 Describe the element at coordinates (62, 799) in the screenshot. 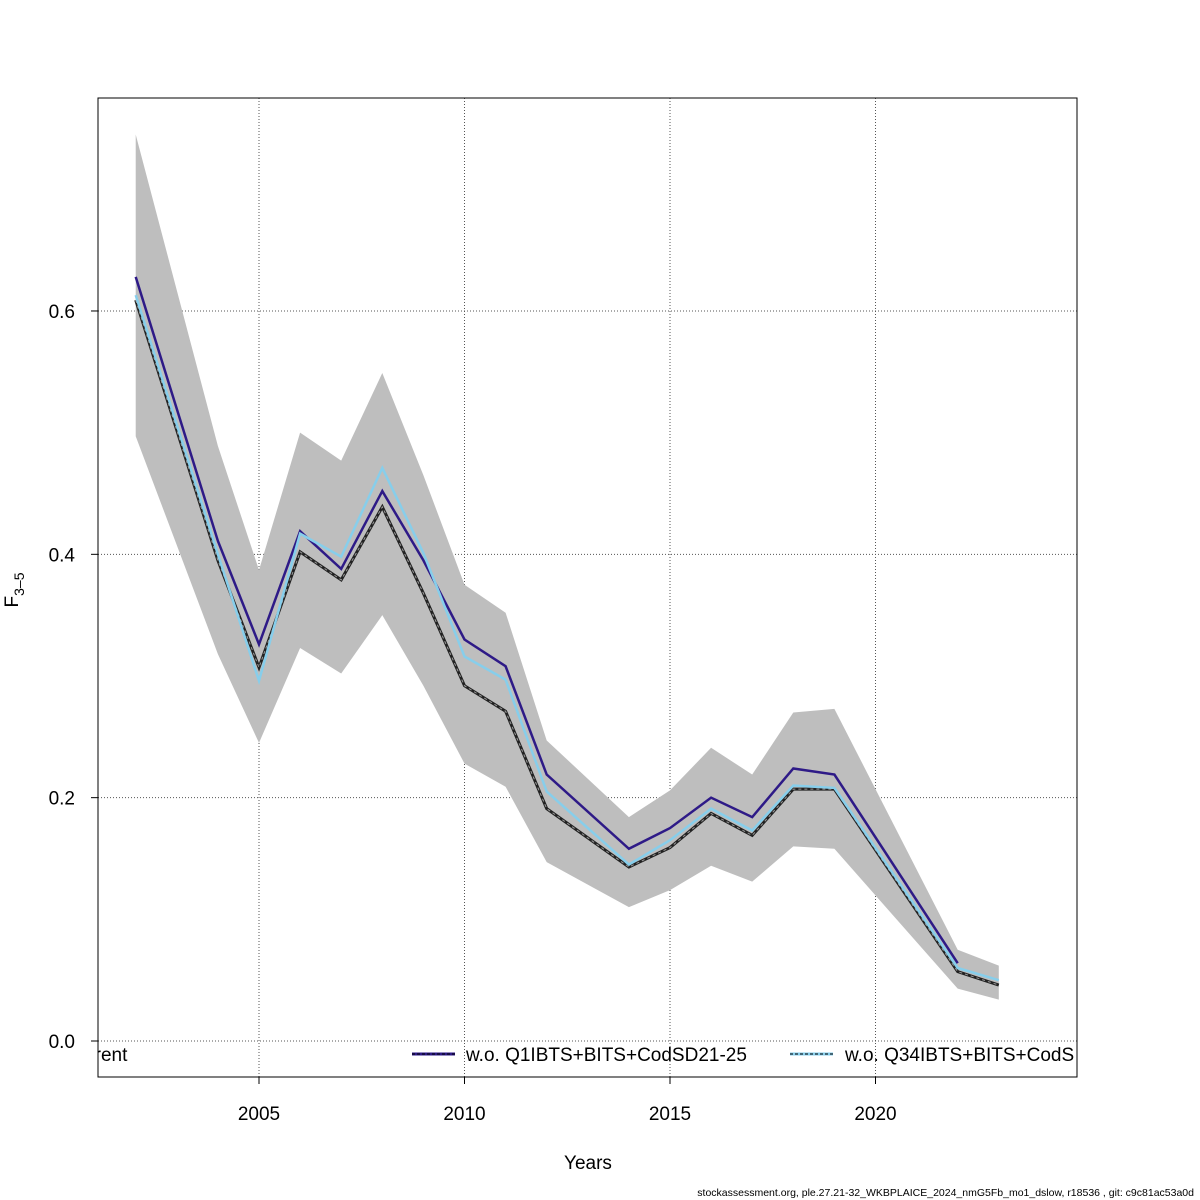

I see `y-tick-label: 0.2` at that location.